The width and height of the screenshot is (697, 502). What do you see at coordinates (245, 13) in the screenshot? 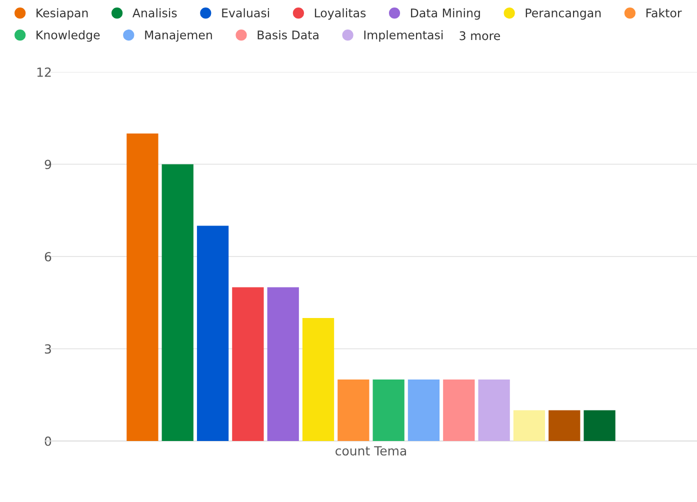
I see `legend-label: Evaluasi` at bounding box center [245, 13].